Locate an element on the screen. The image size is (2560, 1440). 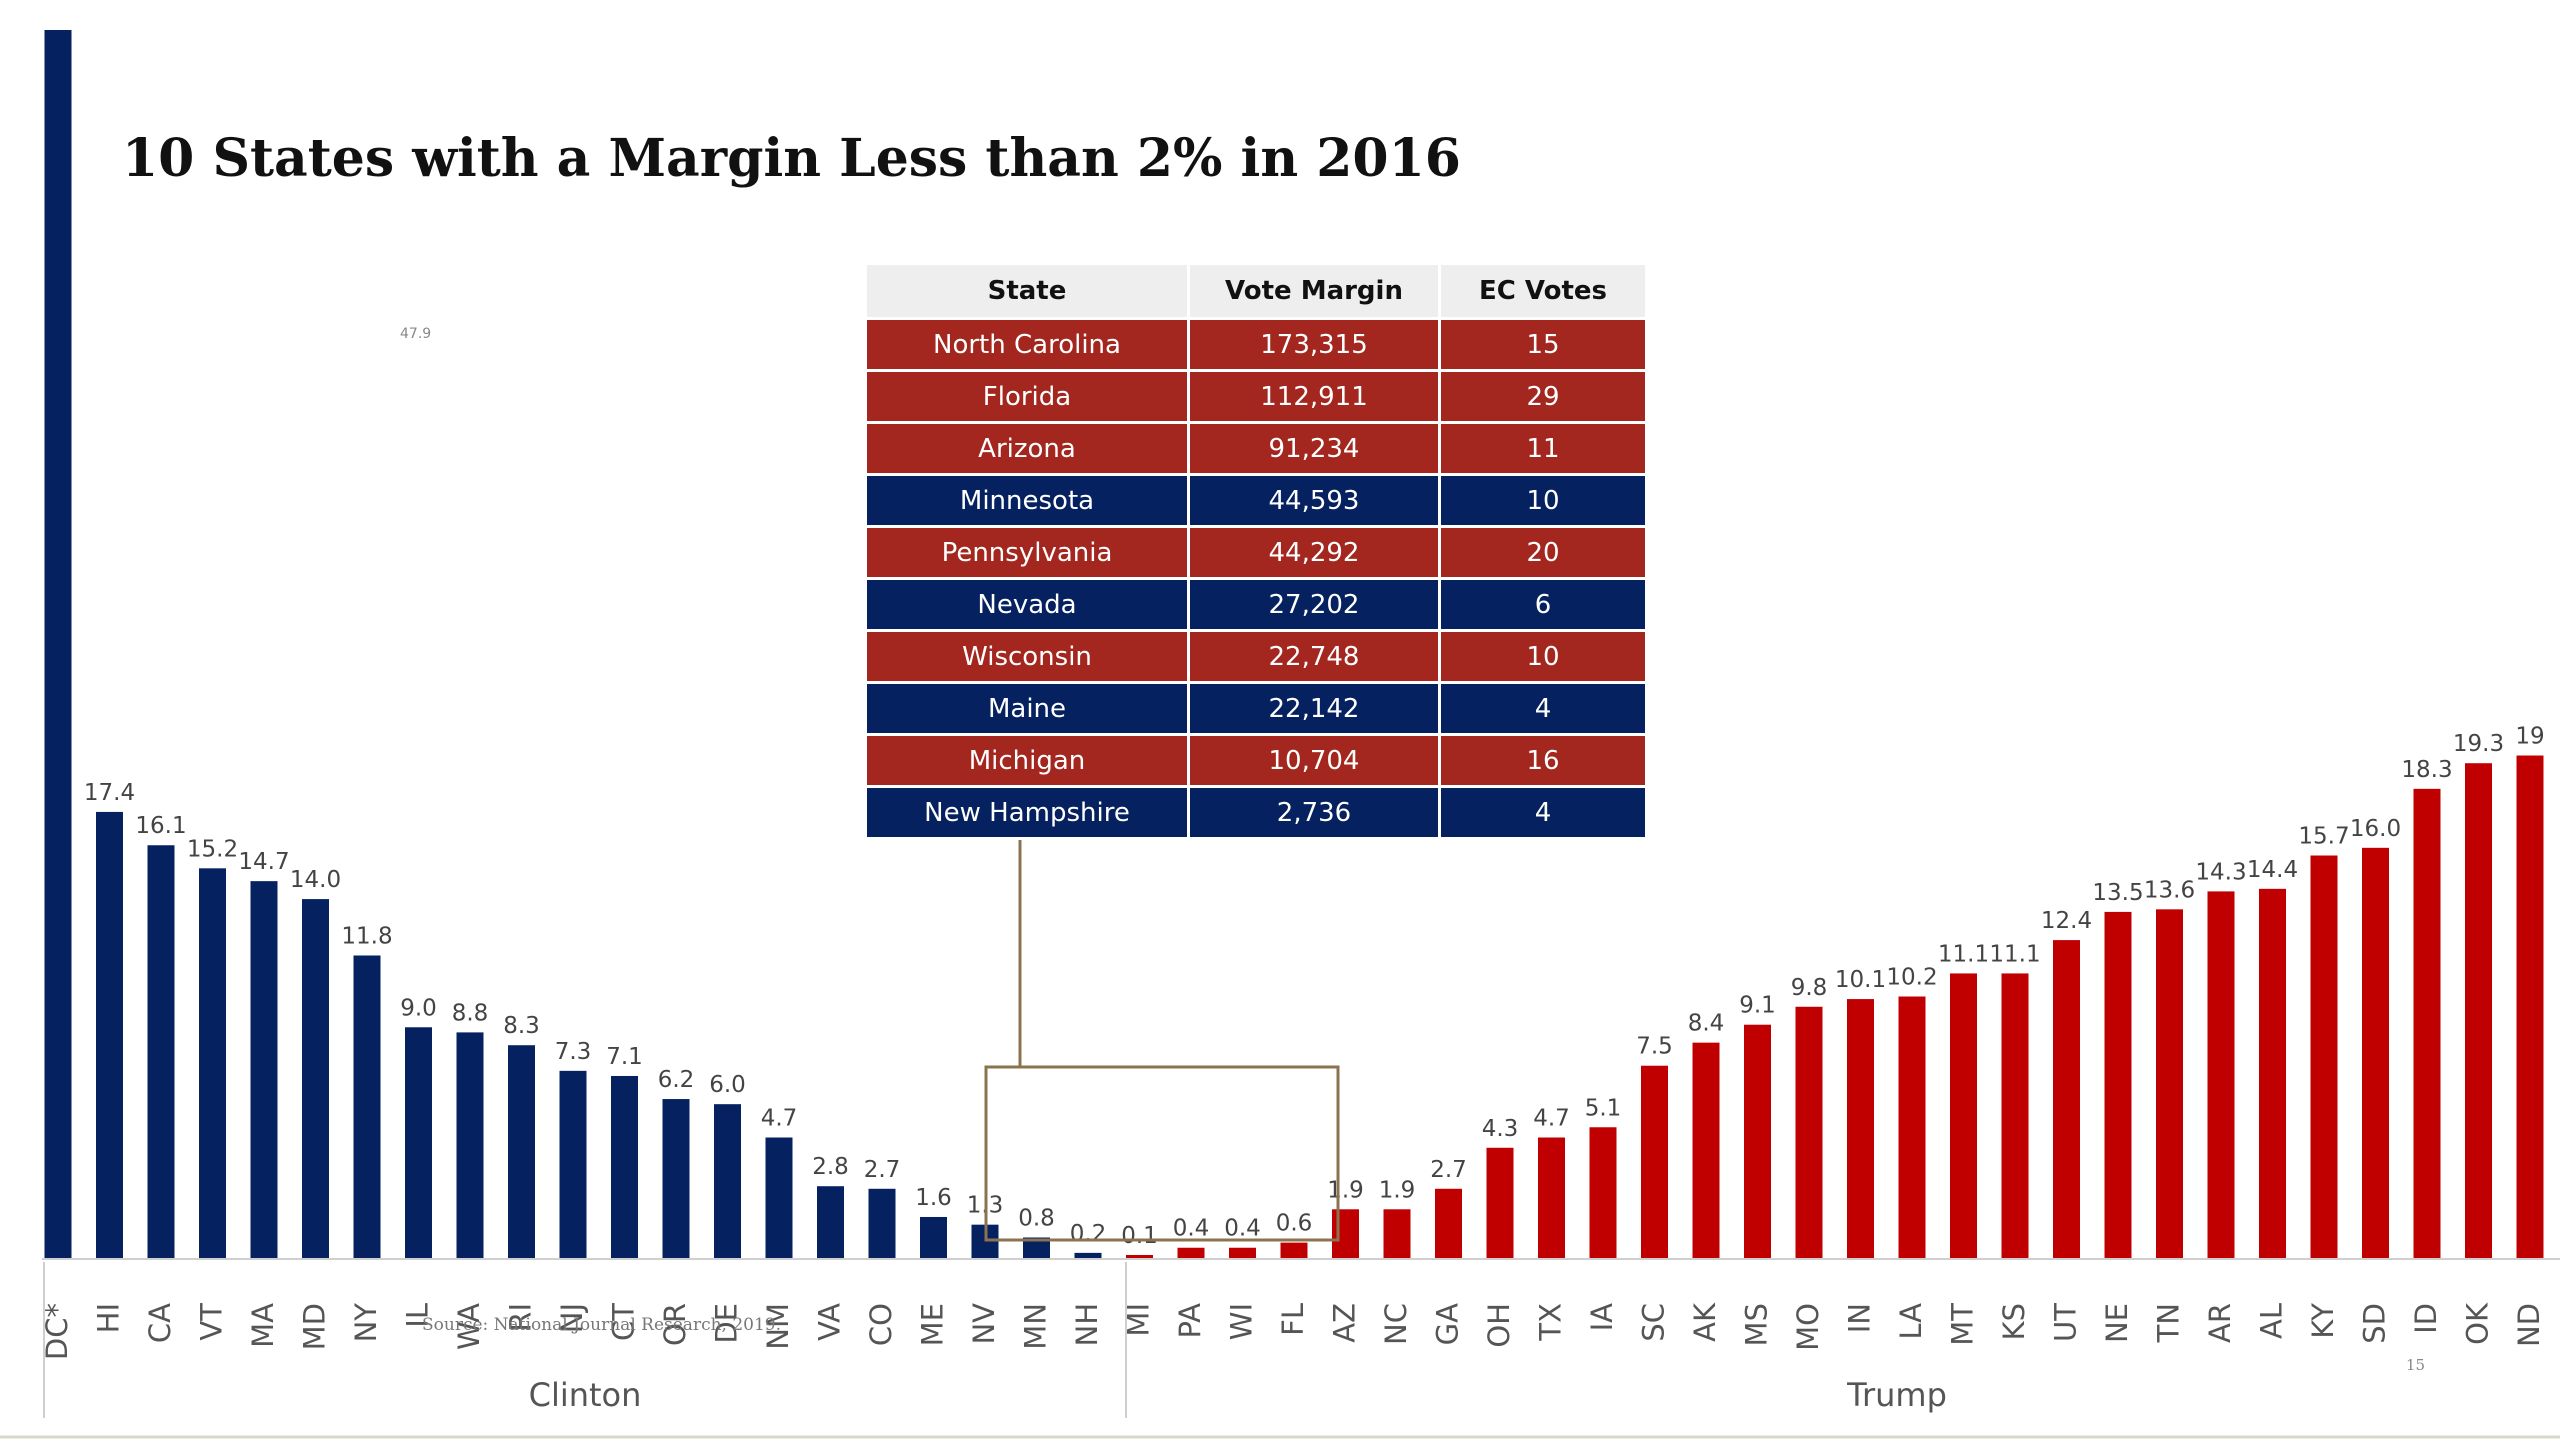
cell-ec-votes: 6 is located at coordinates (1543, 604).